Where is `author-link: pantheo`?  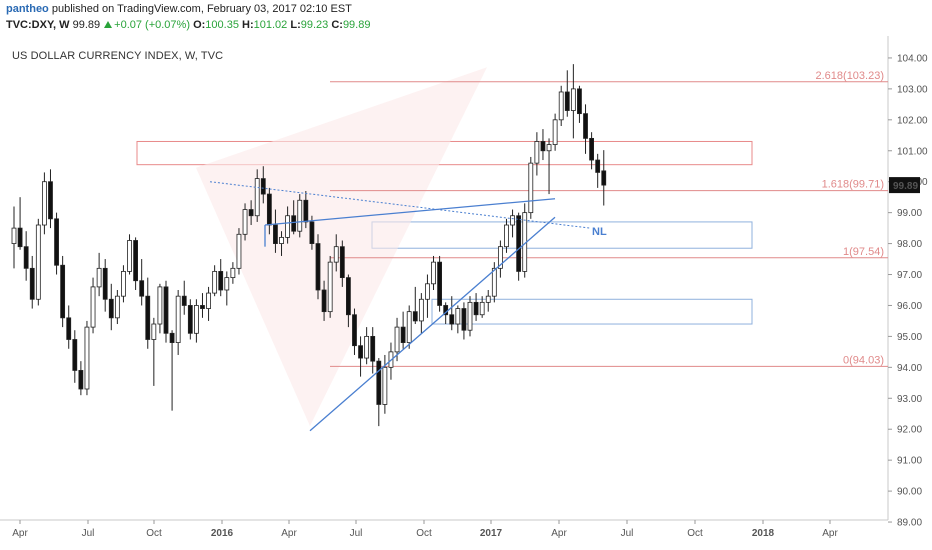
author-link: pantheo is located at coordinates (27, 9).